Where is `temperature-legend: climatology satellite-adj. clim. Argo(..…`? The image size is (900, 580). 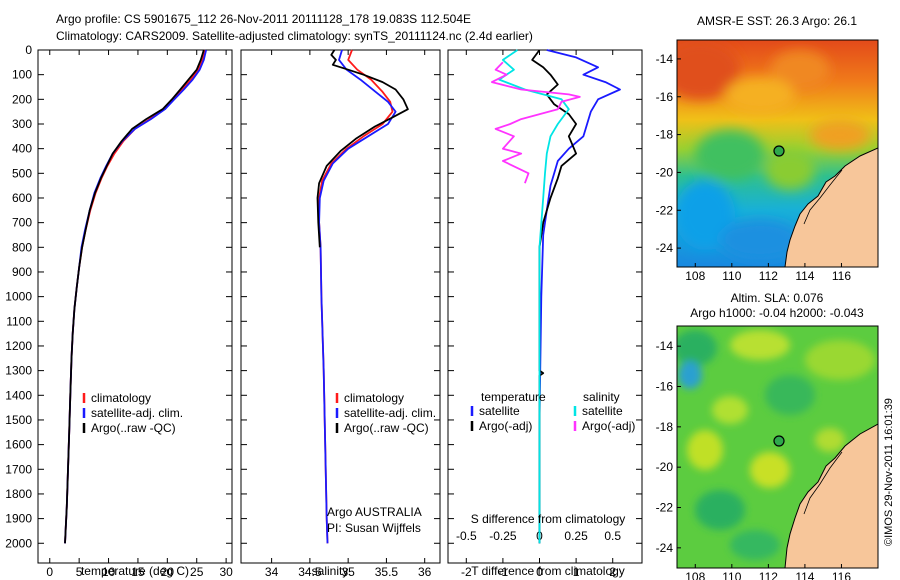
temperature-legend: climatology satellite-adj. clim. Argo(..… is located at coordinates (132, 413).